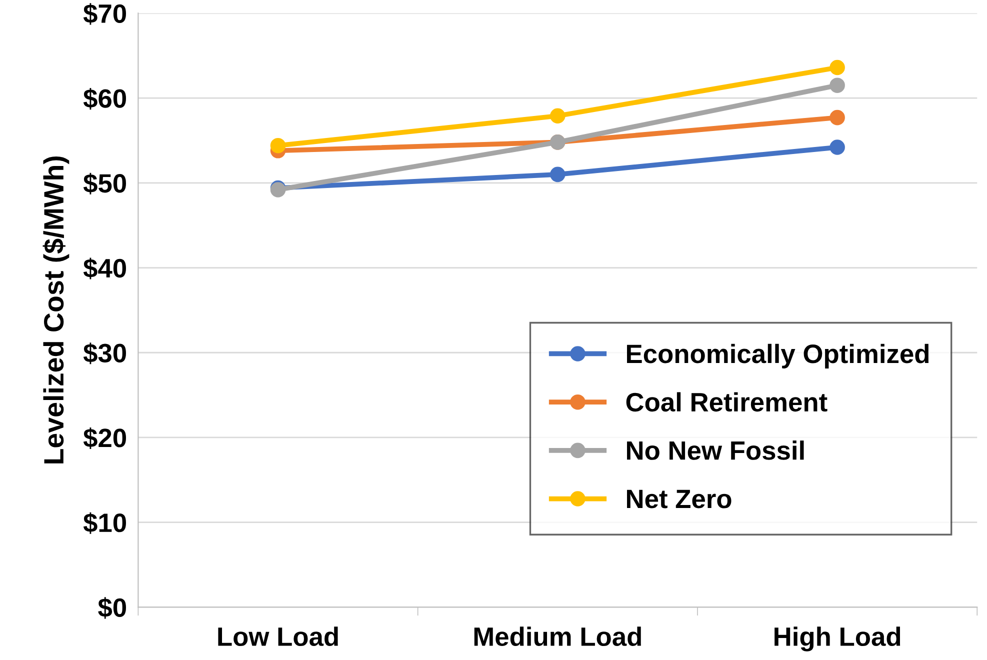  I want to click on y-tick-label: $60, so click(104, 99).